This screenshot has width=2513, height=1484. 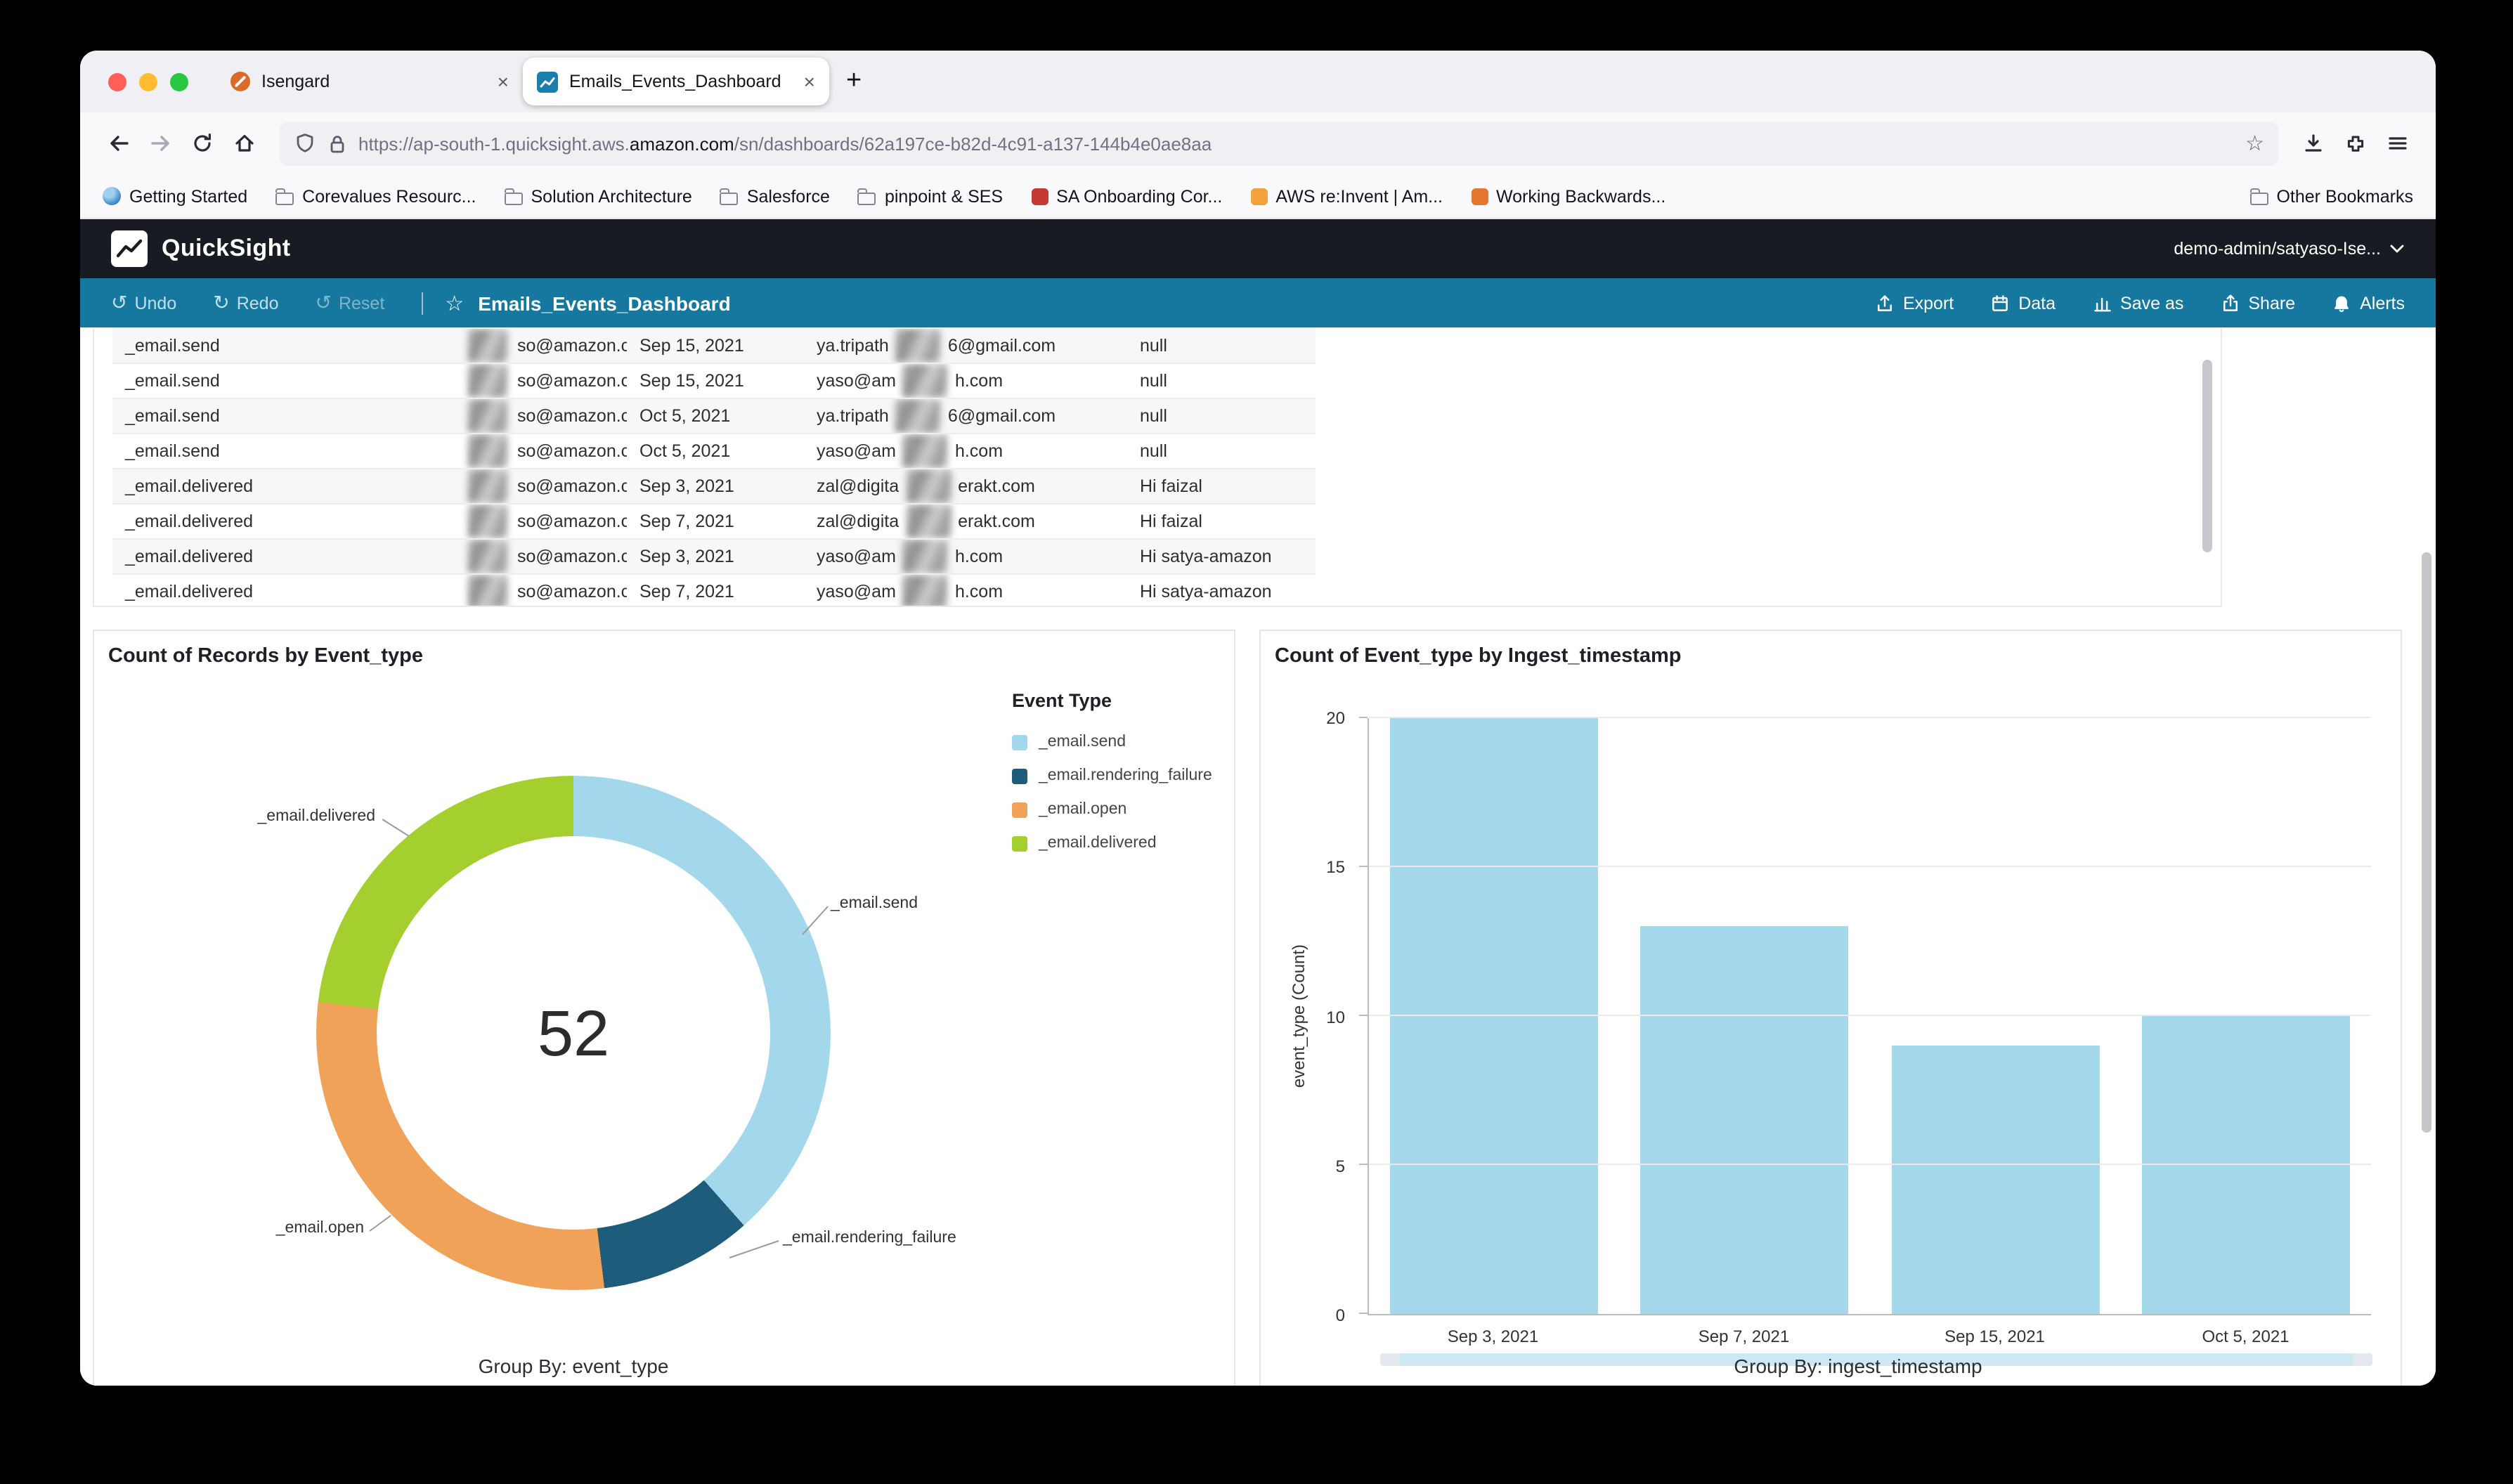 What do you see at coordinates (1744, 1336) in the screenshot?
I see `x-tick-label: Sep 7, 2021` at bounding box center [1744, 1336].